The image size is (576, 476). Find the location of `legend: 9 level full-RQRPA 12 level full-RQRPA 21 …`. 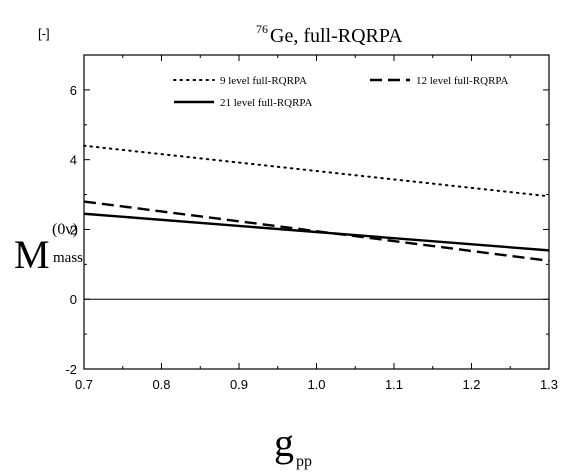

legend: 9 level full-RQRPA 12 level full-RQRPA 21 … is located at coordinates (341, 92).